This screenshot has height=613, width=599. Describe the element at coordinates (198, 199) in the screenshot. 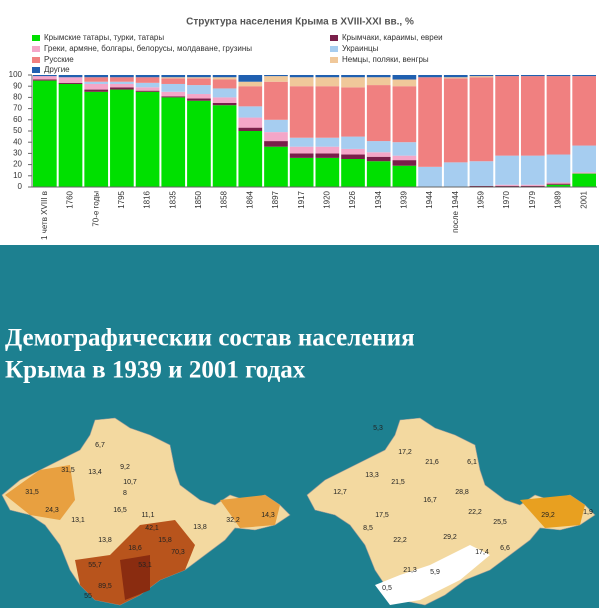

I see `x-tick-label: 1850` at that location.